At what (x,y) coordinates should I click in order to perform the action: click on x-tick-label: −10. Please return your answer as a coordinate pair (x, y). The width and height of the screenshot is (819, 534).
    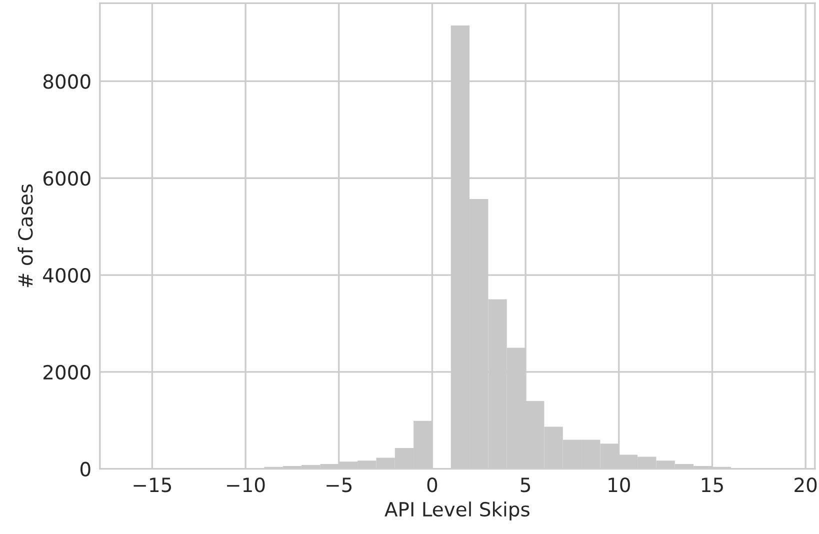
    Looking at the image, I should click on (246, 485).